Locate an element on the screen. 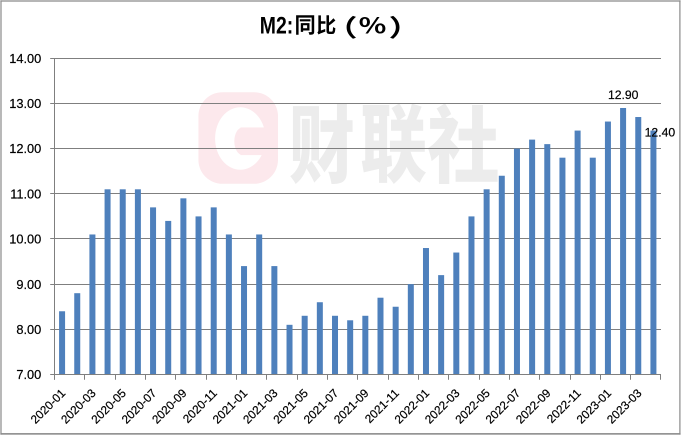 This screenshot has height=441, width=681. svg-text: 11.00 is located at coordinates (25, 193).